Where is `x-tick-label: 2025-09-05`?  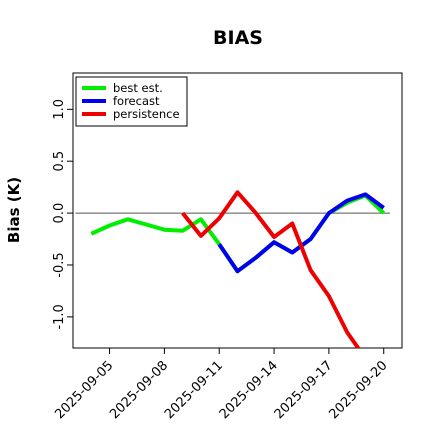
x-tick-label: 2025-09-05 is located at coordinates (84, 390).